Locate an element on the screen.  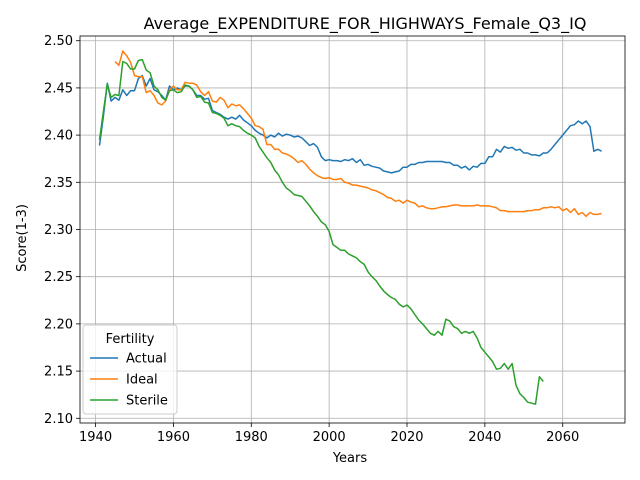
x-tick-label: 1960 is located at coordinates (173, 437).